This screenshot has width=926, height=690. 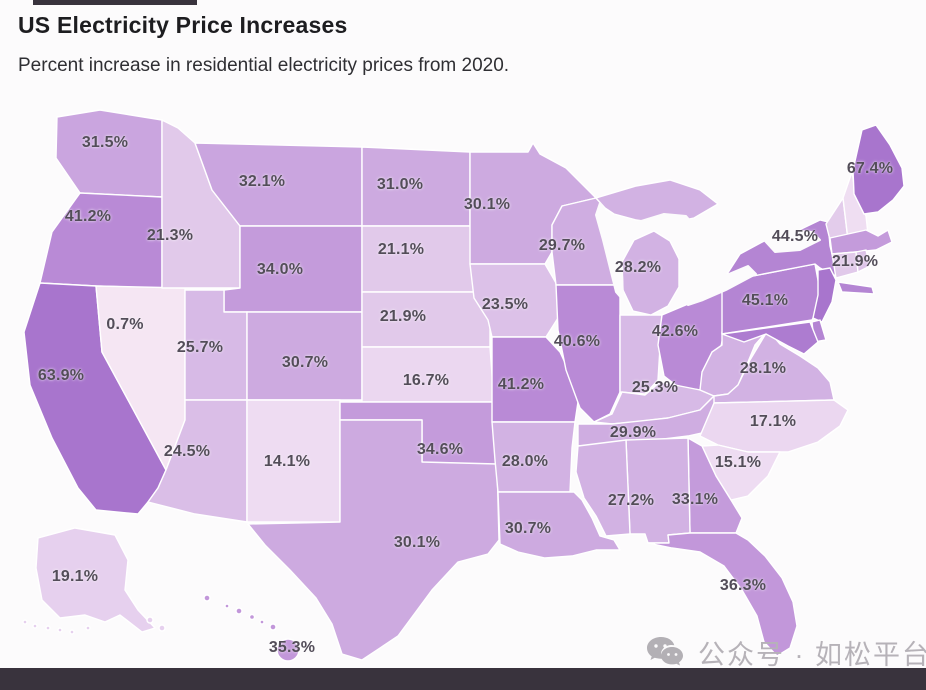 What do you see at coordinates (559, 525) in the screenshot?
I see `state-shape-LA` at bounding box center [559, 525].